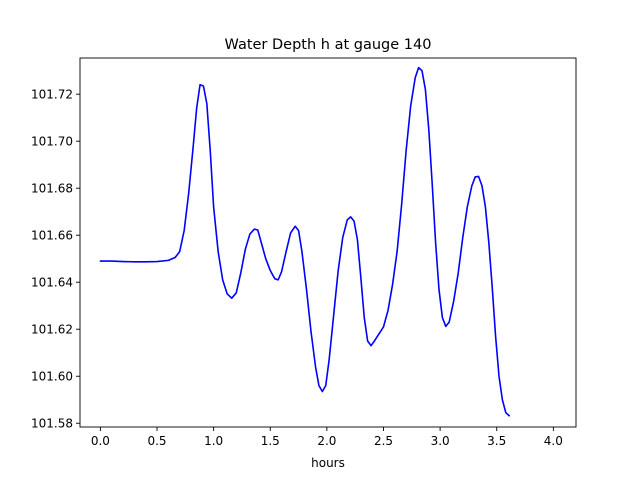 The width and height of the screenshot is (640, 480). Describe the element at coordinates (52, 283) in the screenshot. I see `y-tick-label: 101.64` at that location.